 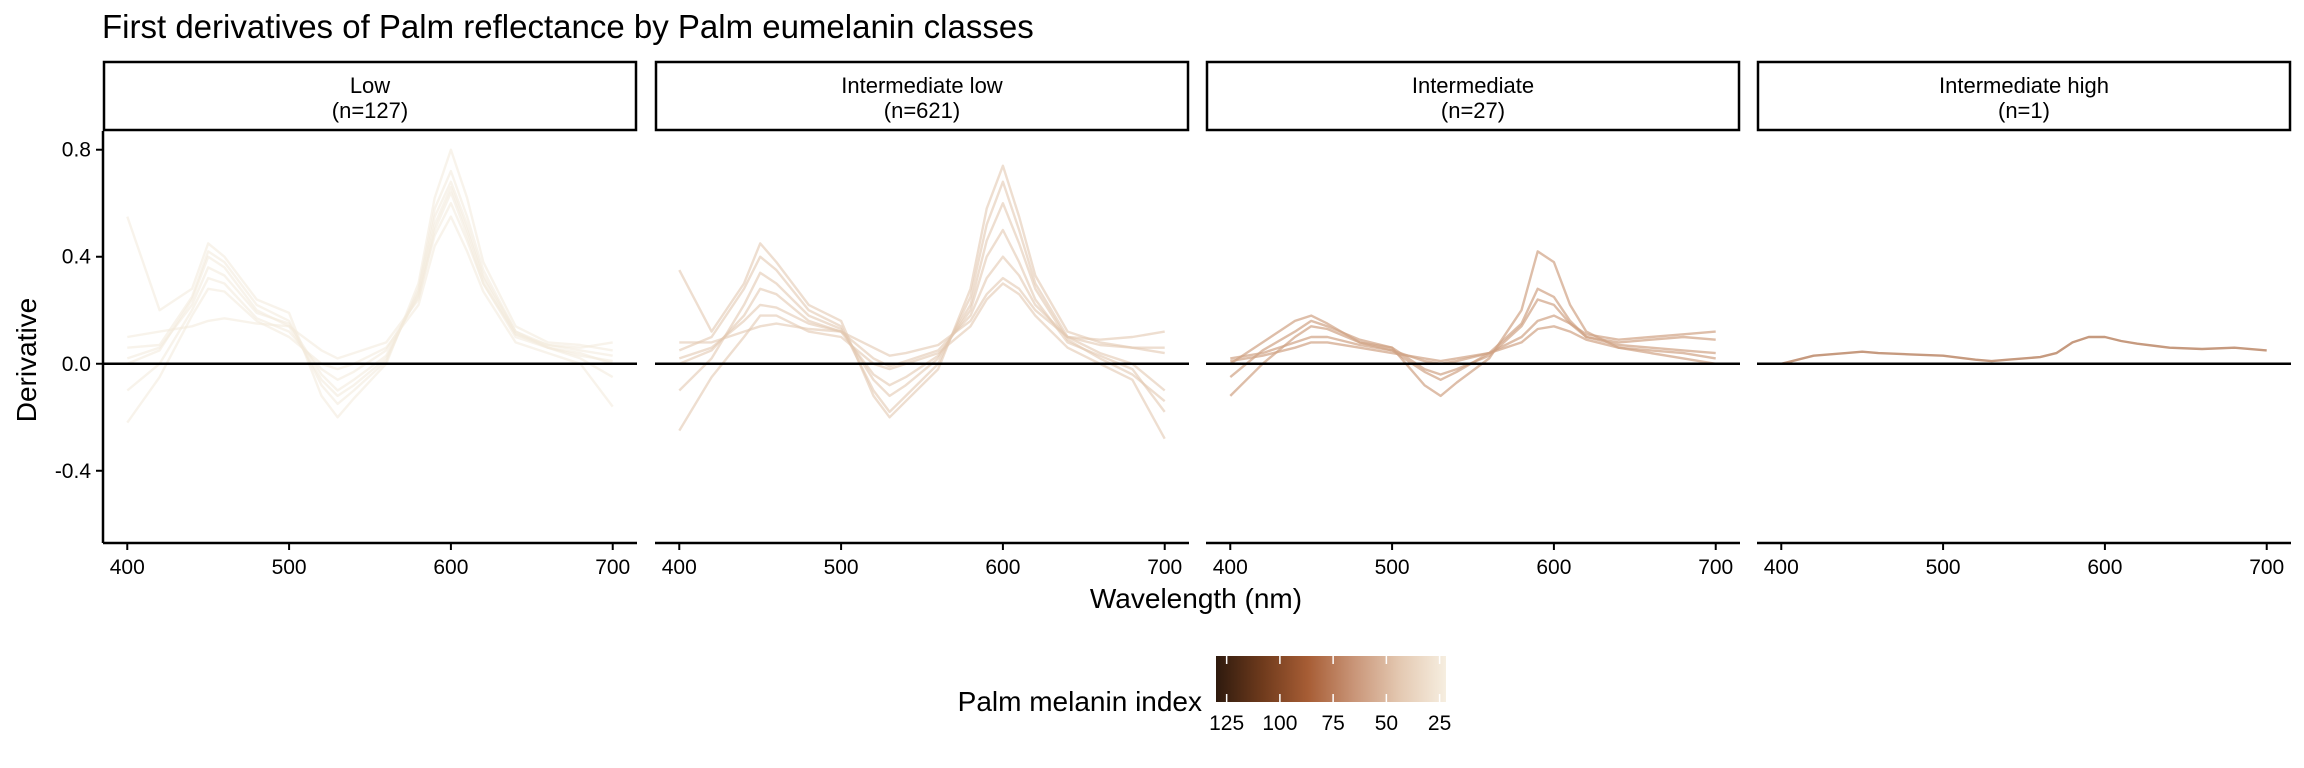 I want to click on colorbar-tick-label: 25, so click(x=1439, y=723).